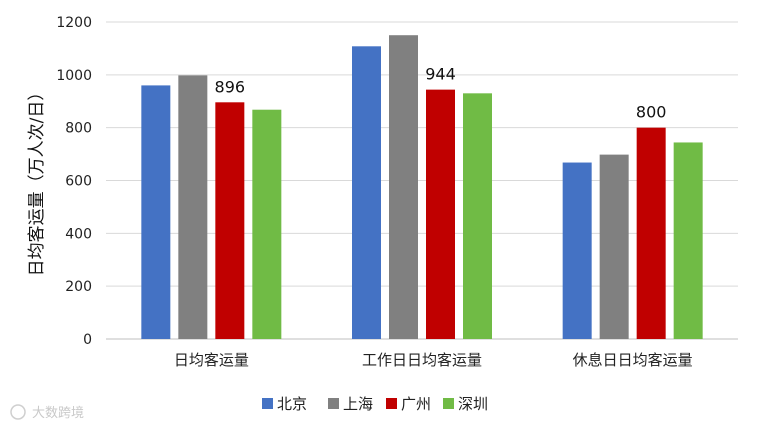  Describe the element at coordinates (78, 234) in the screenshot. I see `y-tick-label: 400` at that location.